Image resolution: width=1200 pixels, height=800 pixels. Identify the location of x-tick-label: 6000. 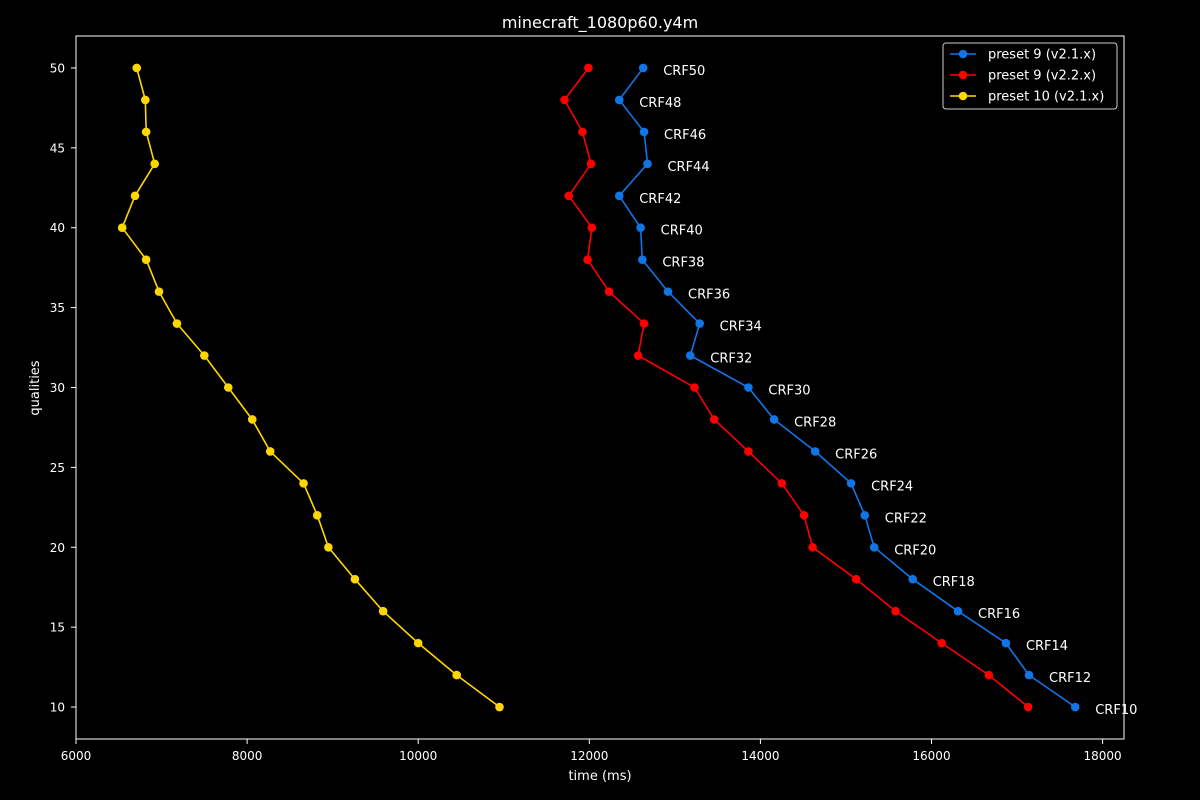
(76, 756).